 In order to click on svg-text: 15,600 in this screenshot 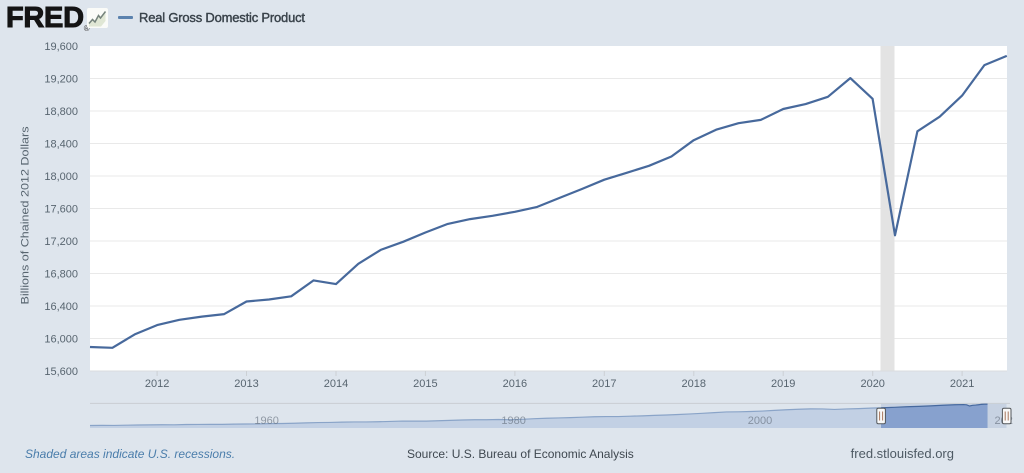, I will do `click(61, 372)`.